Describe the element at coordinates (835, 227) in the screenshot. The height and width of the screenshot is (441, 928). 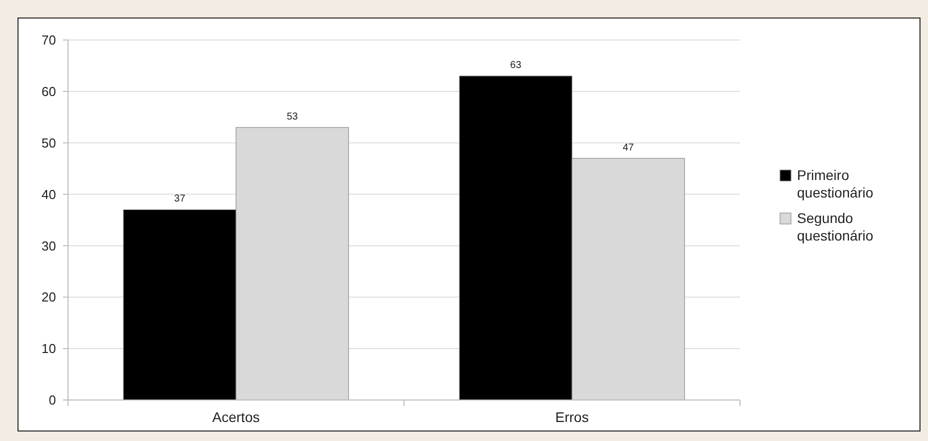
I see `legend-label: Segundo questionário` at that location.